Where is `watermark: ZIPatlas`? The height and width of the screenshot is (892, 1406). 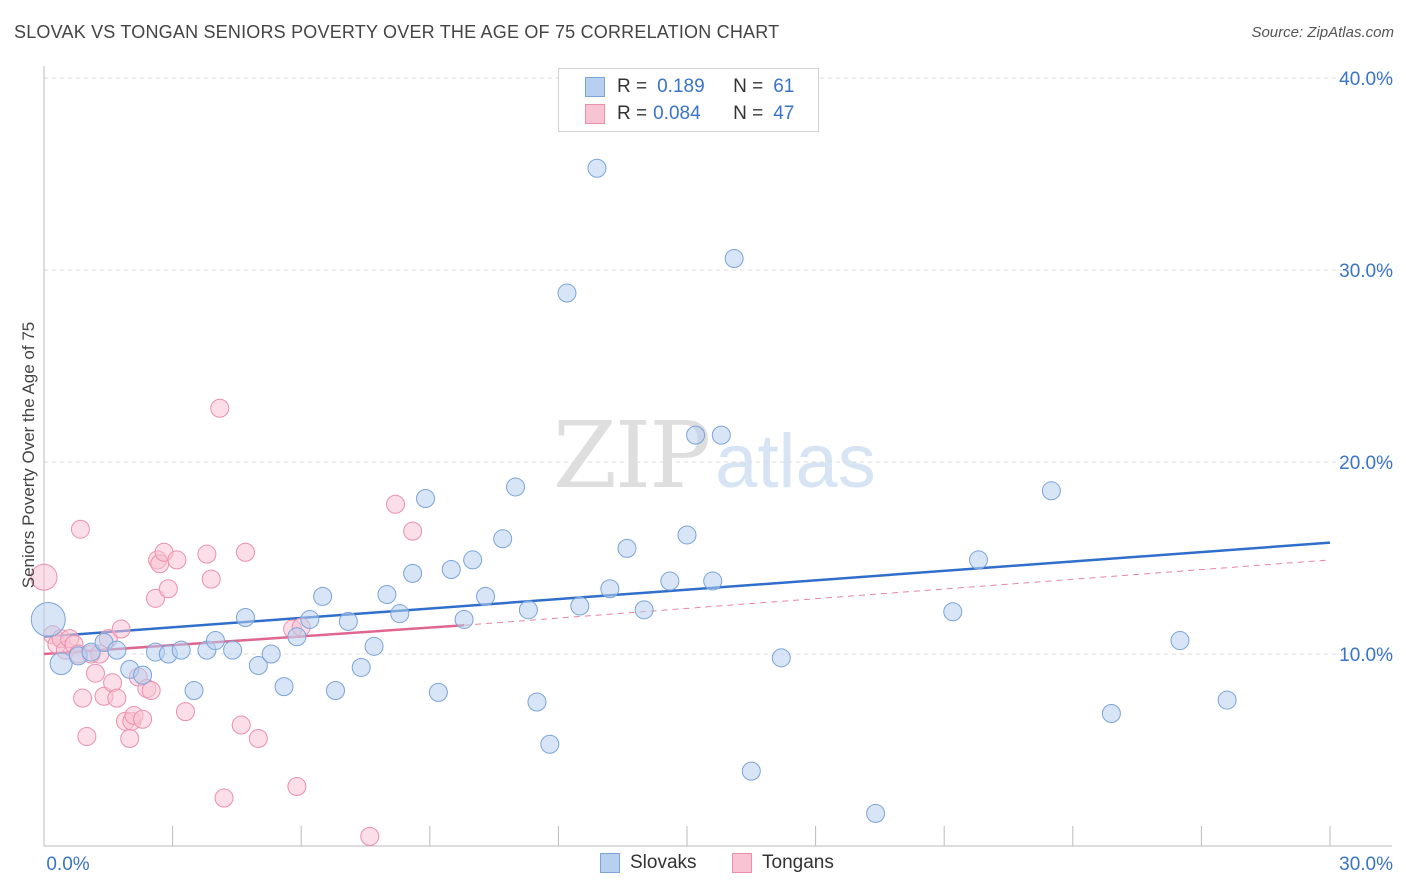 watermark: ZIPatlas is located at coordinates (714, 455).